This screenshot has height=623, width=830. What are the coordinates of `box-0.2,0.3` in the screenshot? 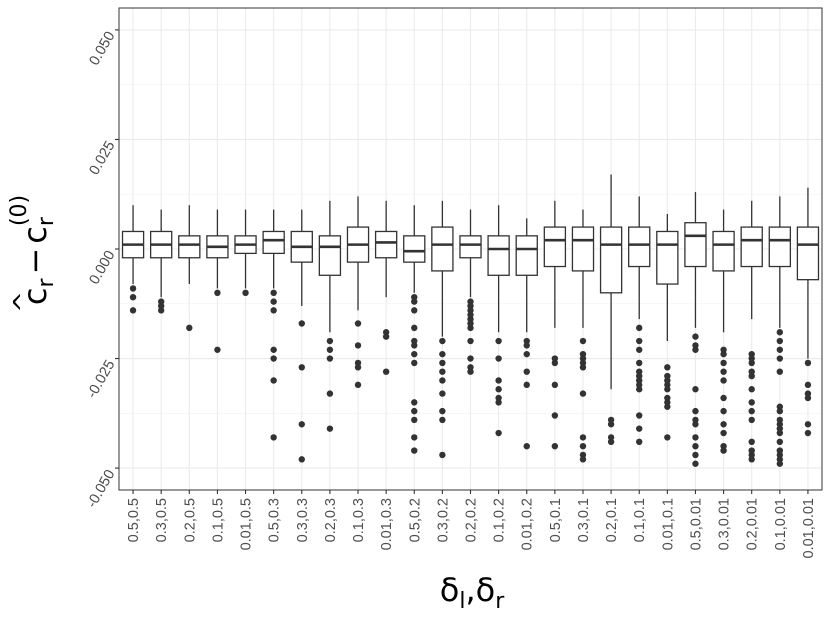 It's located at (330, 316).